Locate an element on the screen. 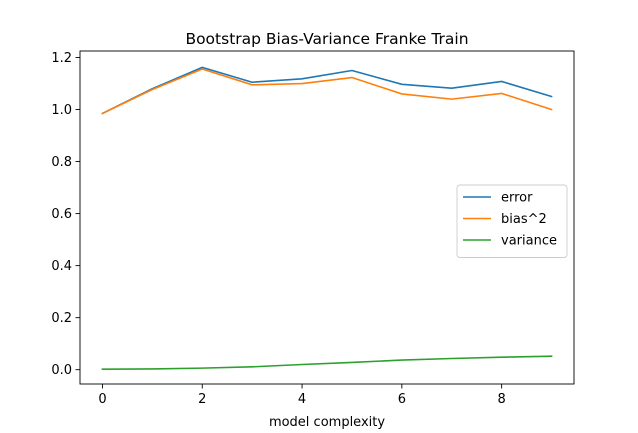 This screenshot has height=433, width=638. x-tick-label: 6 is located at coordinates (402, 399).